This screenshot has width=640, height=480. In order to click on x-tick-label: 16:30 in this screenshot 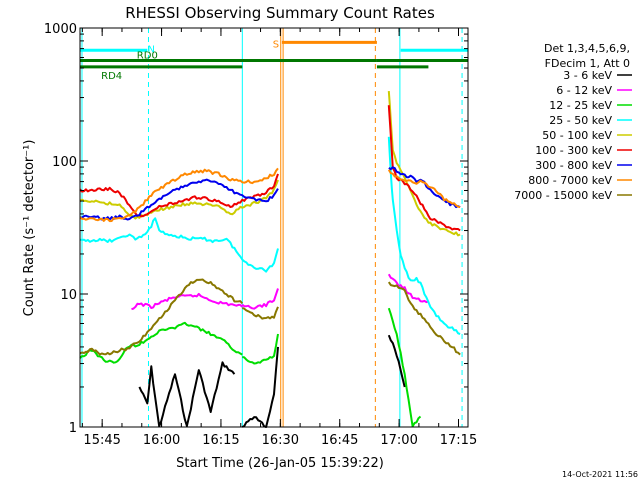, I will do `click(280, 440)`.